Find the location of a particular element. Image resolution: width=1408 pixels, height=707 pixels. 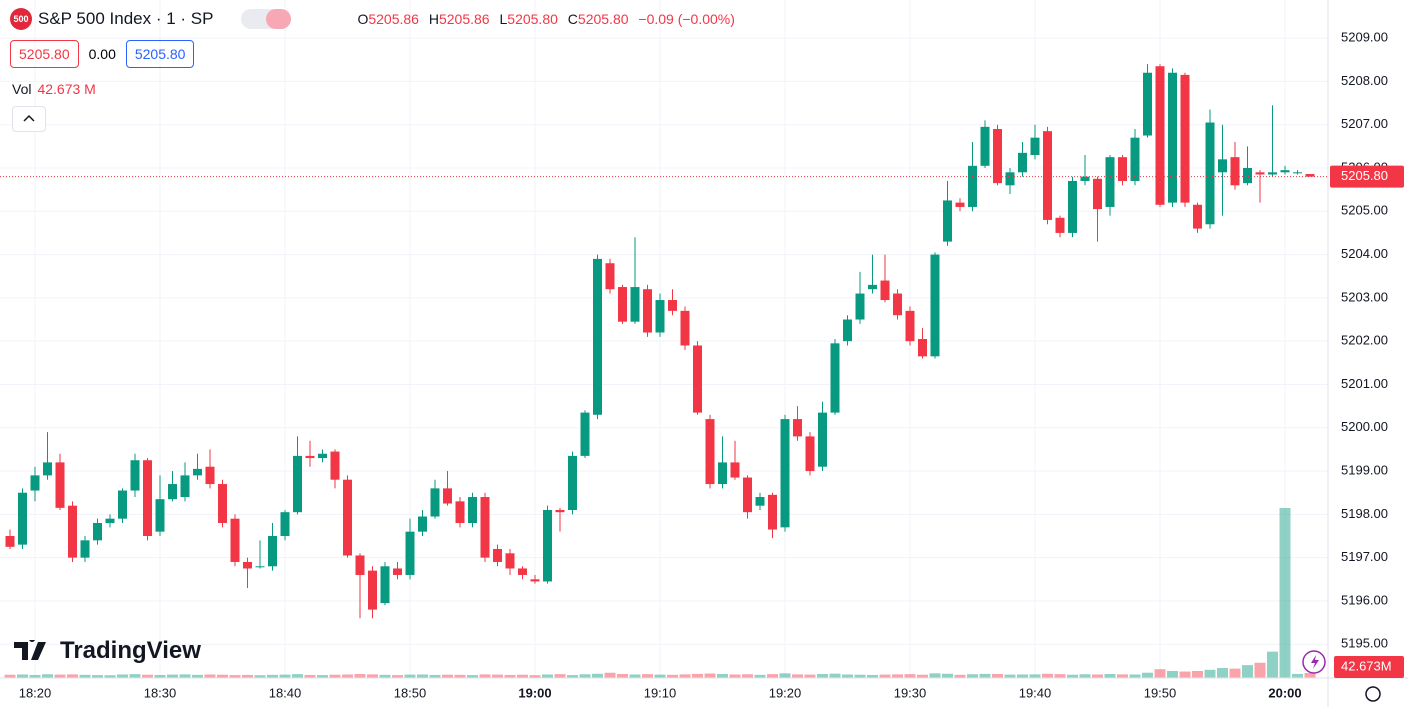

x-tick-label: 19:30 is located at coordinates (910, 692).